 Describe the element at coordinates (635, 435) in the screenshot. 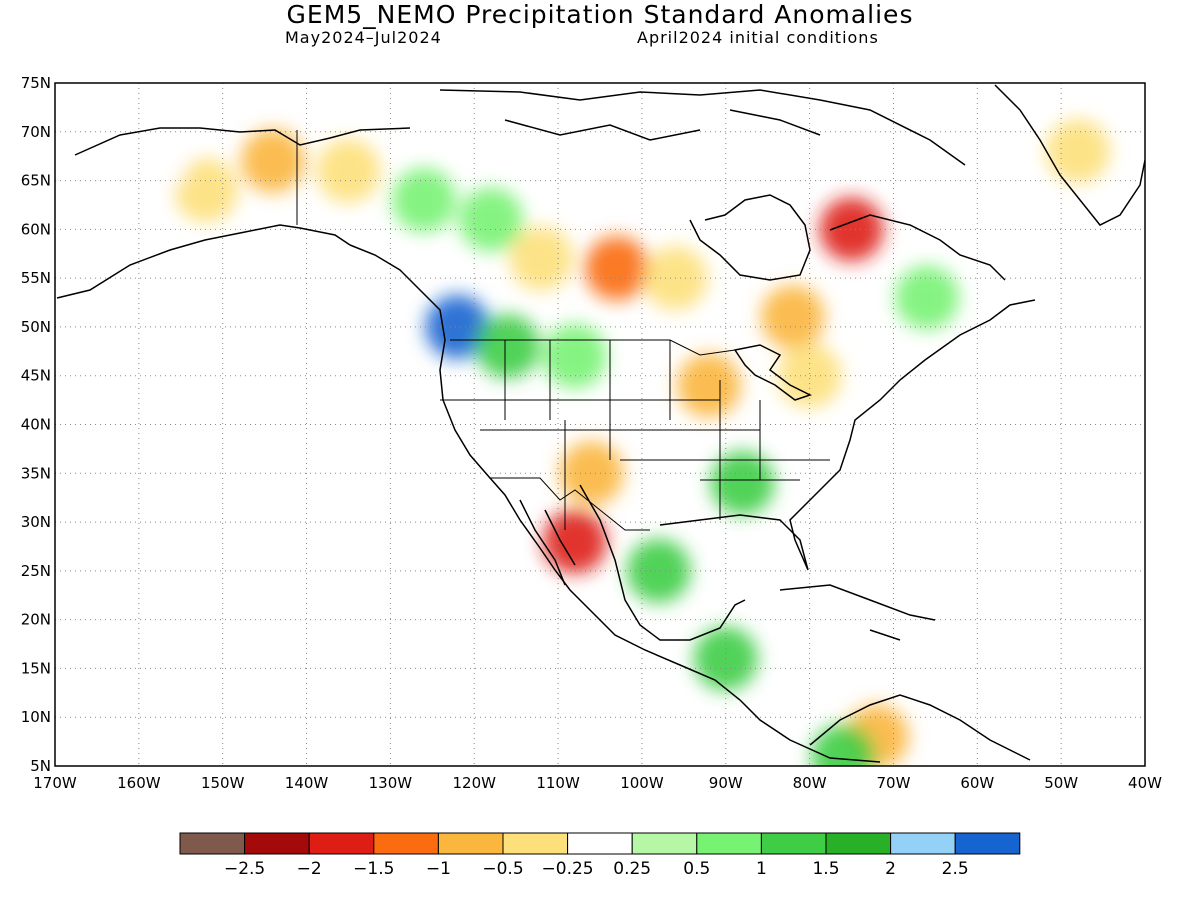

I see `state-lines` at that location.